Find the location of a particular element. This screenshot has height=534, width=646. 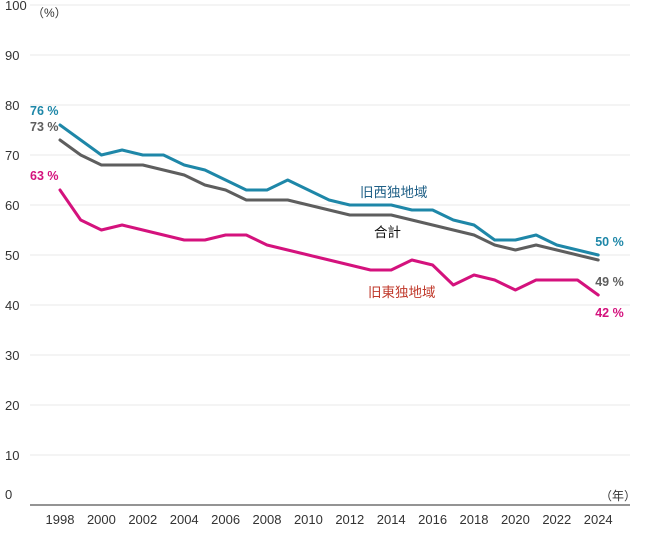

x-tick-label: 2008 is located at coordinates (267, 519).